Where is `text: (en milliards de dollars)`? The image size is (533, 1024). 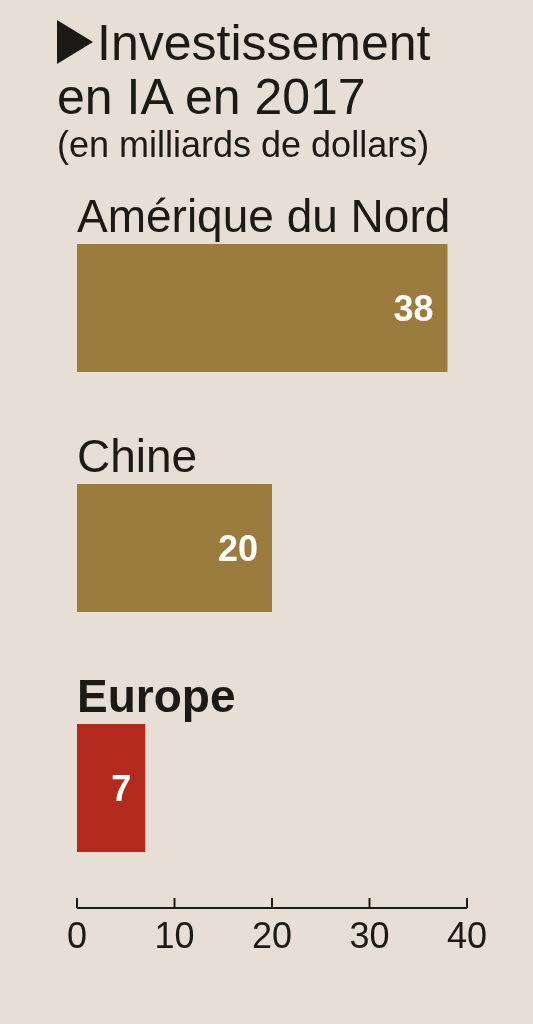 text: (en milliards de dollars) is located at coordinates (243, 144).